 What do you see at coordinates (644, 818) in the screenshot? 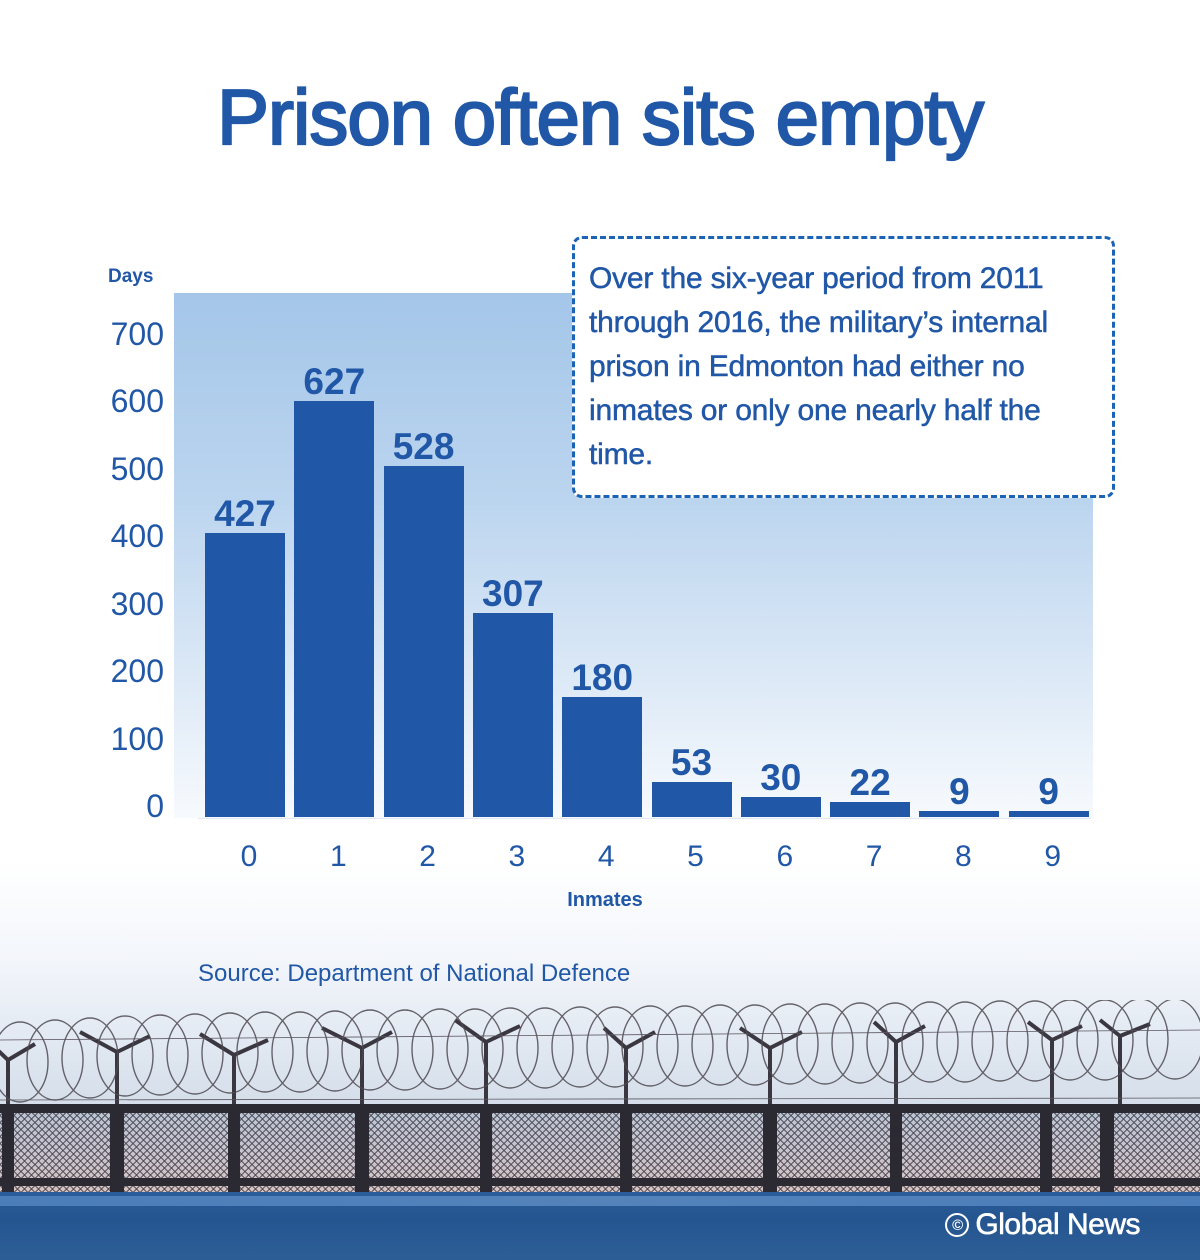
I see `x-axis-baseline` at bounding box center [644, 818].